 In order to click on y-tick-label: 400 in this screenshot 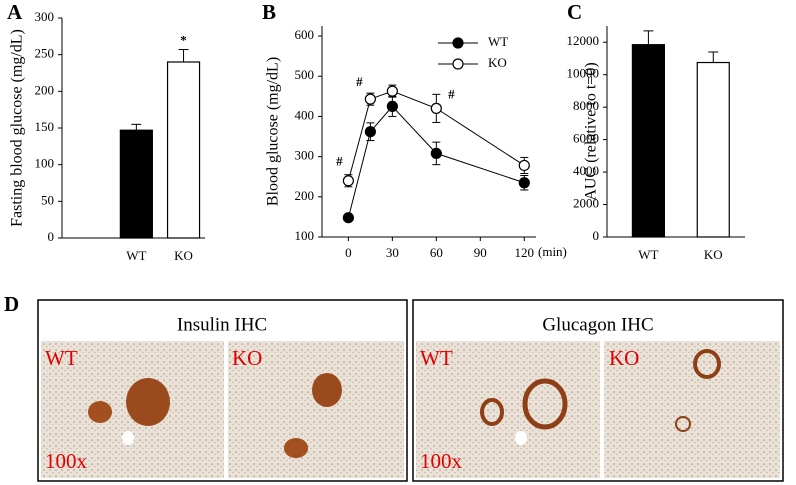, I will do `click(305, 114)`.